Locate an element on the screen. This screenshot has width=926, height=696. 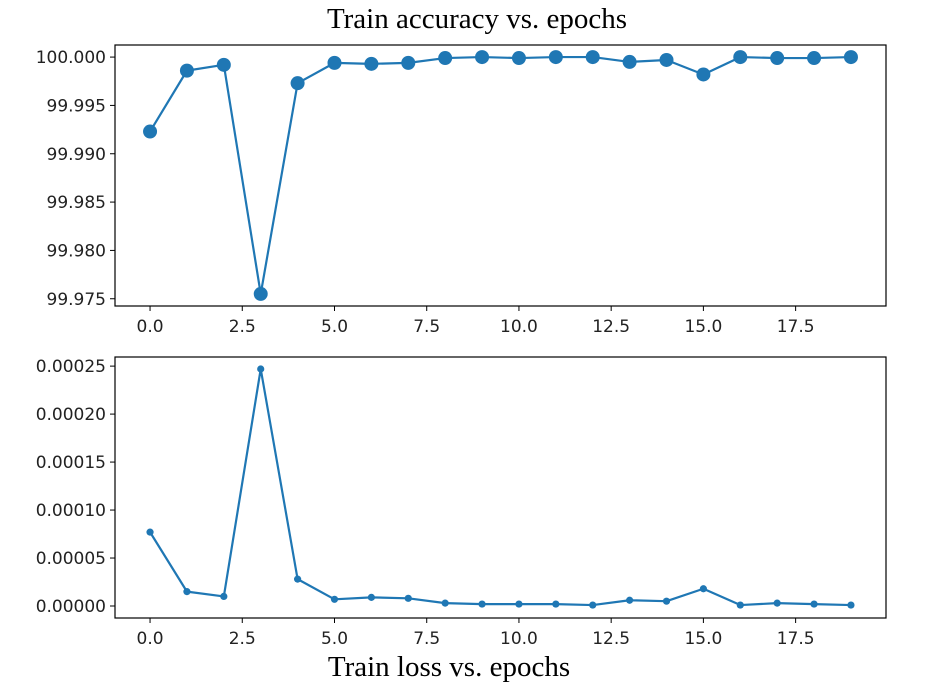
y-tick-label: 99.975 is located at coordinates (76, 300).